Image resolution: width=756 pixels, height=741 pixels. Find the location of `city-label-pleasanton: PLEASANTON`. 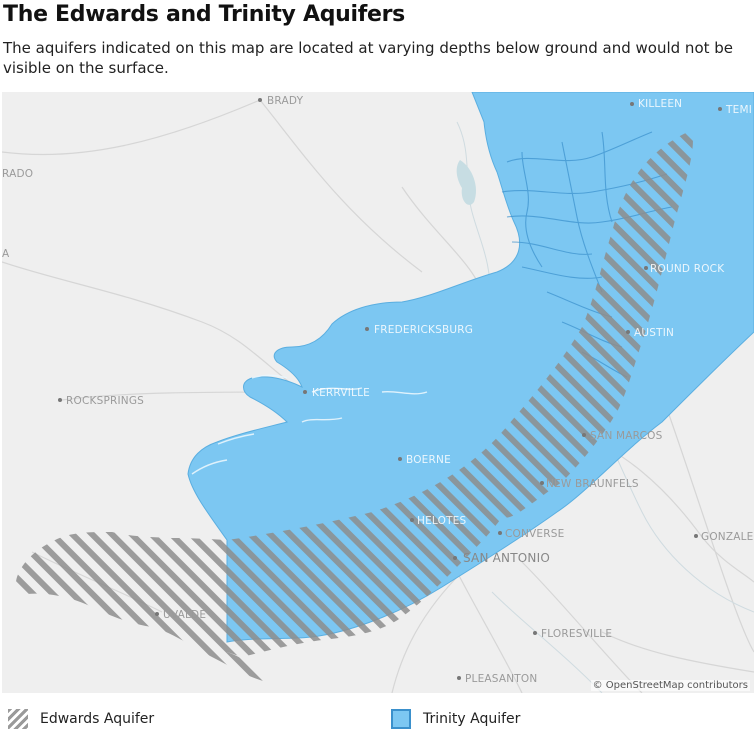

city-label-pleasanton: PLEASANTON is located at coordinates (501, 679).